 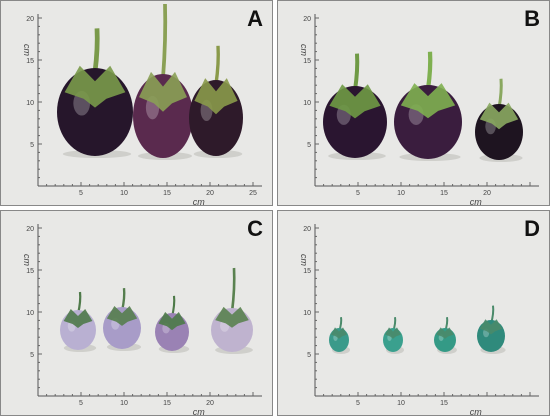 What do you see at coordinates (532, 18) in the screenshot?
I see `panel-label: B` at bounding box center [532, 18].